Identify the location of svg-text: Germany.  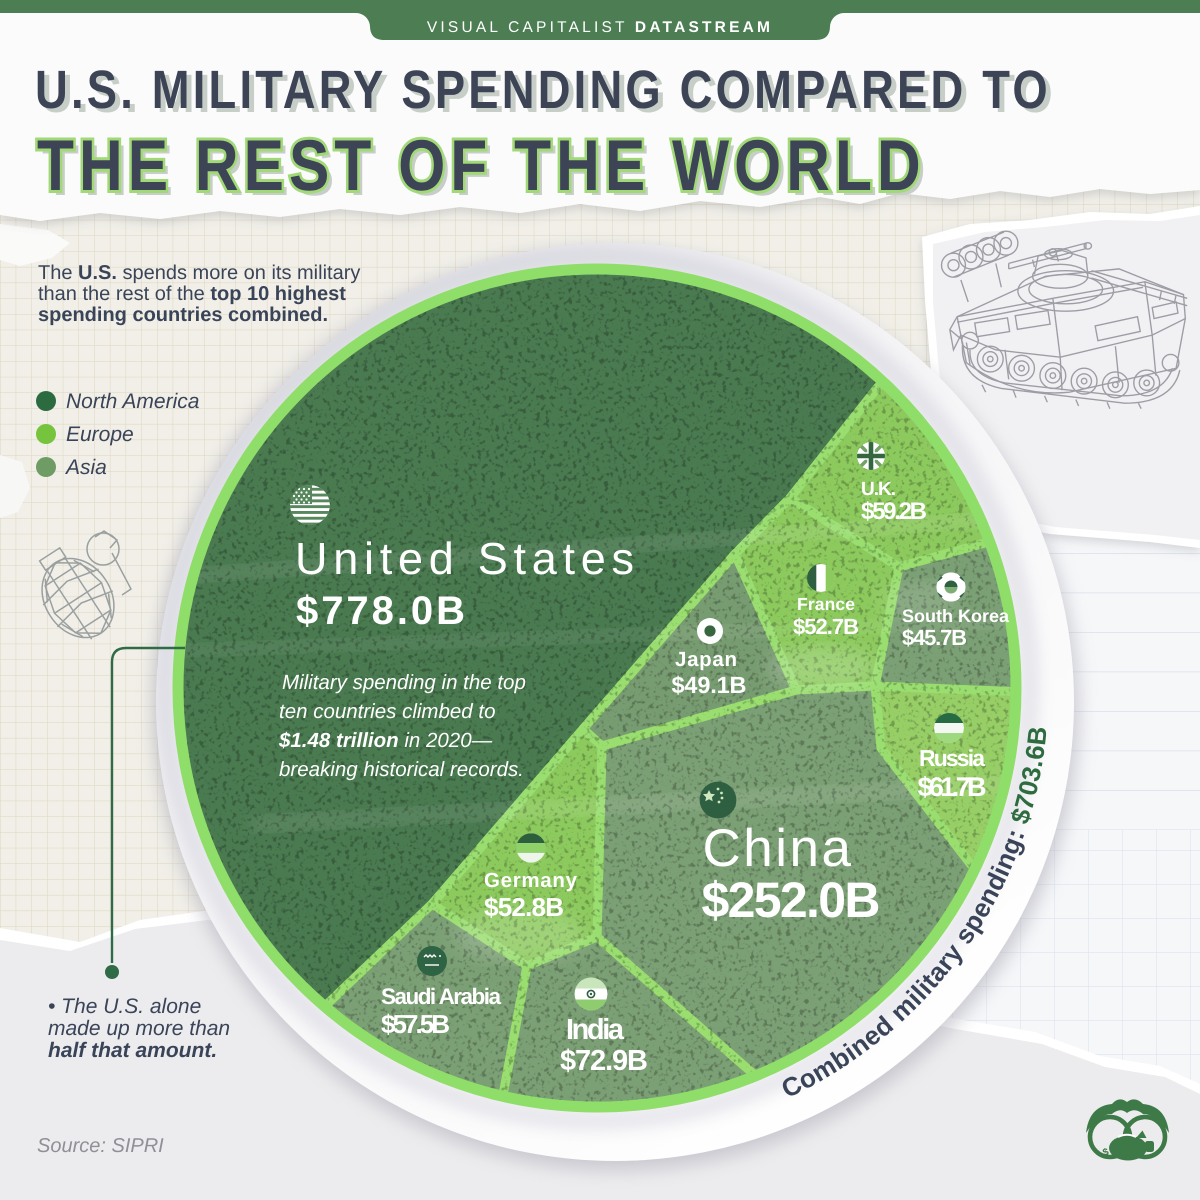
(531, 880).